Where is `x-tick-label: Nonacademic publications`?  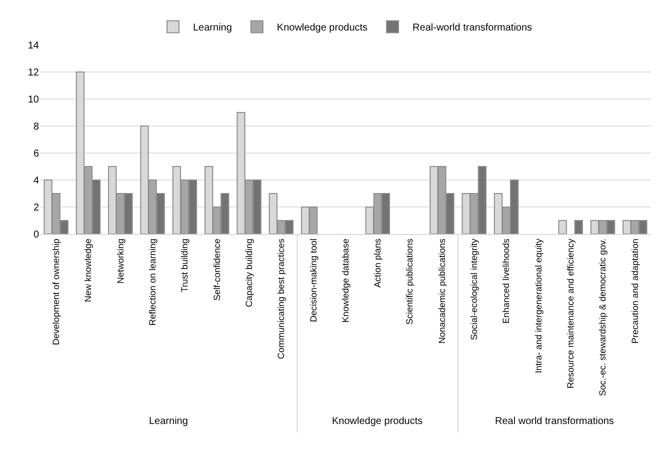
x-tick-label: Nonacademic publications is located at coordinates (441, 291).